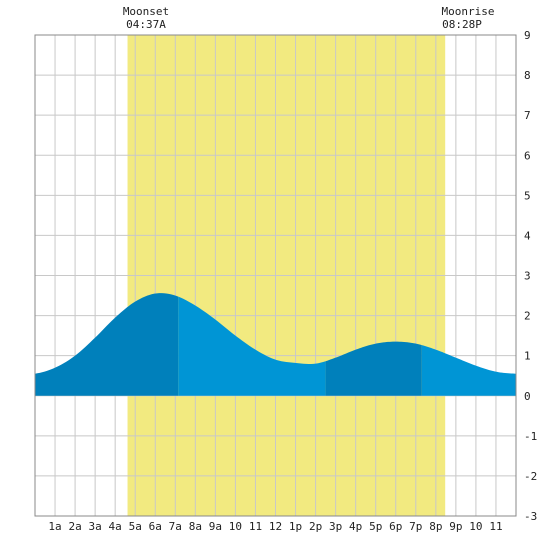  Describe the element at coordinates (54, 526) in the screenshot. I see `x-tick-label: 1a` at that location.